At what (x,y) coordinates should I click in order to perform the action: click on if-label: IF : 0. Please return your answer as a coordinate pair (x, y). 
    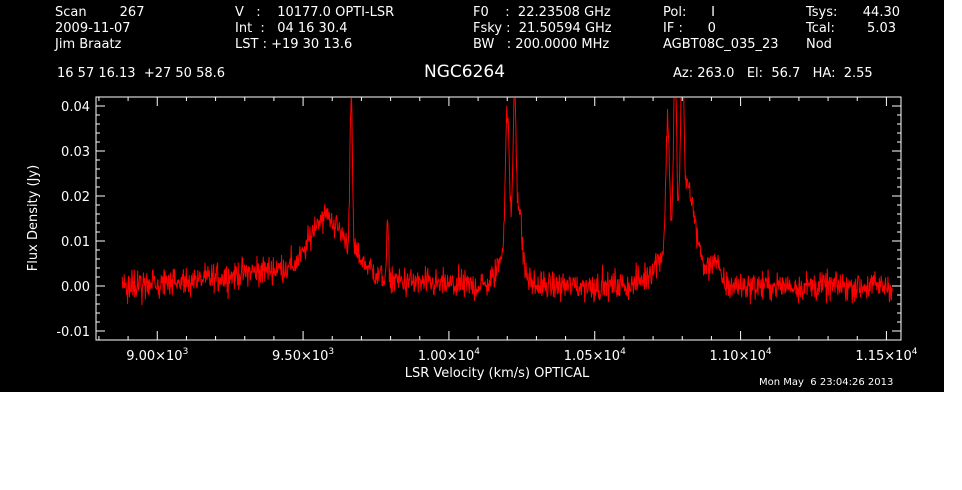
    Looking at the image, I should click on (689, 28).